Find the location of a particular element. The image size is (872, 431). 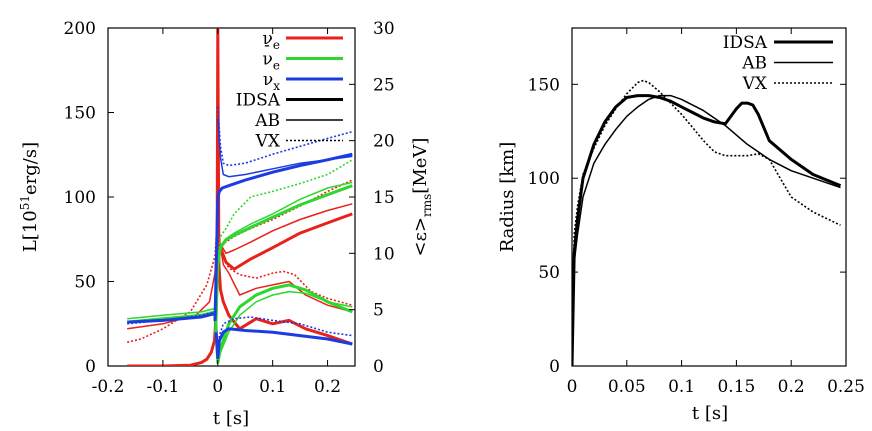

right-y-label-subscript: rms is located at coordinates (427, 205).